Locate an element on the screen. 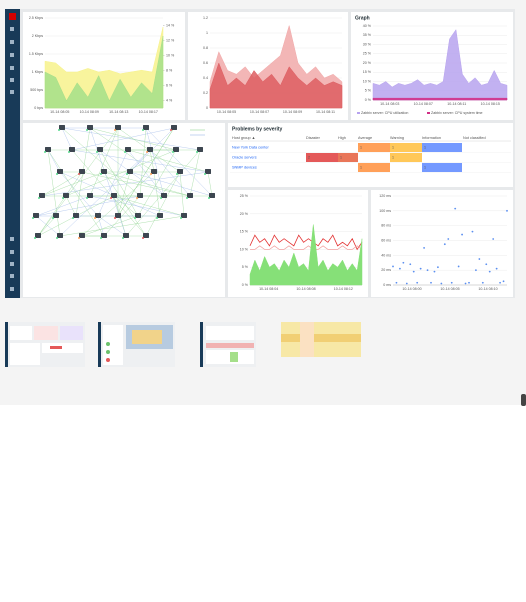 The width and height of the screenshot is (526, 602). x-tick-label: 10-14 08:10 is located at coordinates (487, 289).